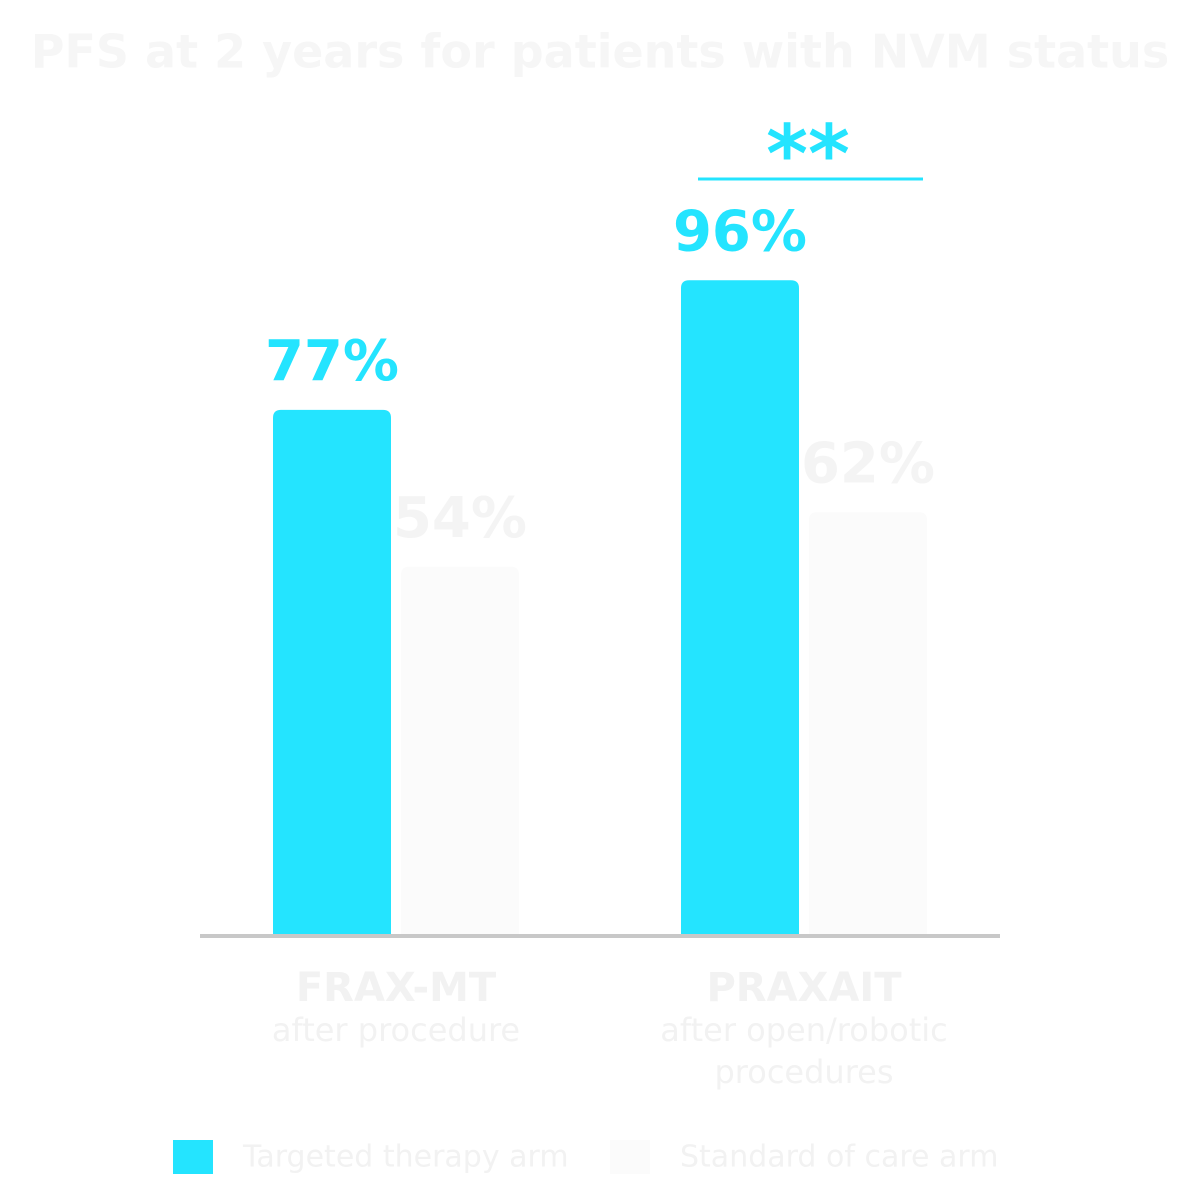 The height and width of the screenshot is (1200, 1200). Describe the element at coordinates (396, 988) in the screenshot. I see `x-tick-label: FRAX-MT` at that location.